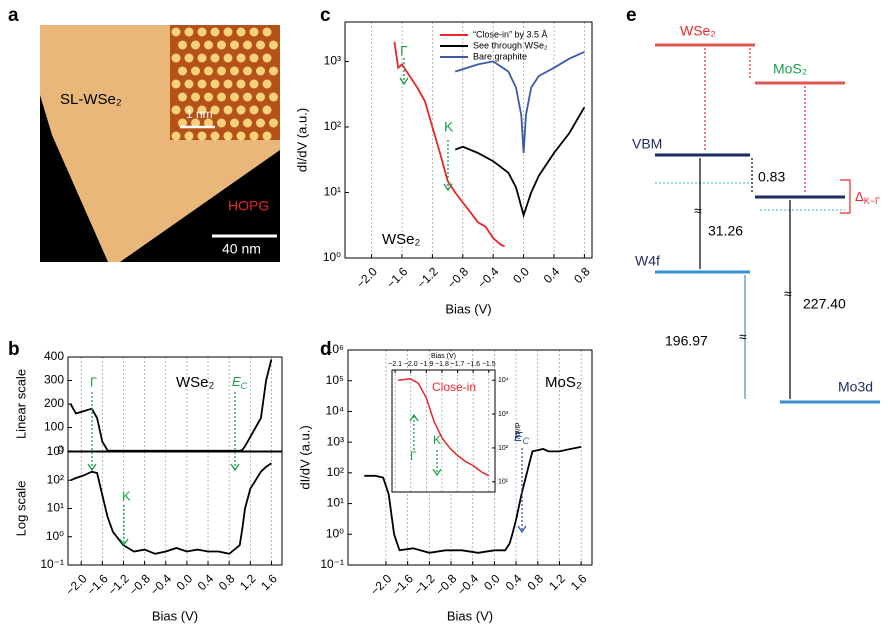 This screenshot has width=888, height=631. Describe the element at coordinates (500, 56) in the screenshot. I see `legend-label: Bare graphite` at that location.